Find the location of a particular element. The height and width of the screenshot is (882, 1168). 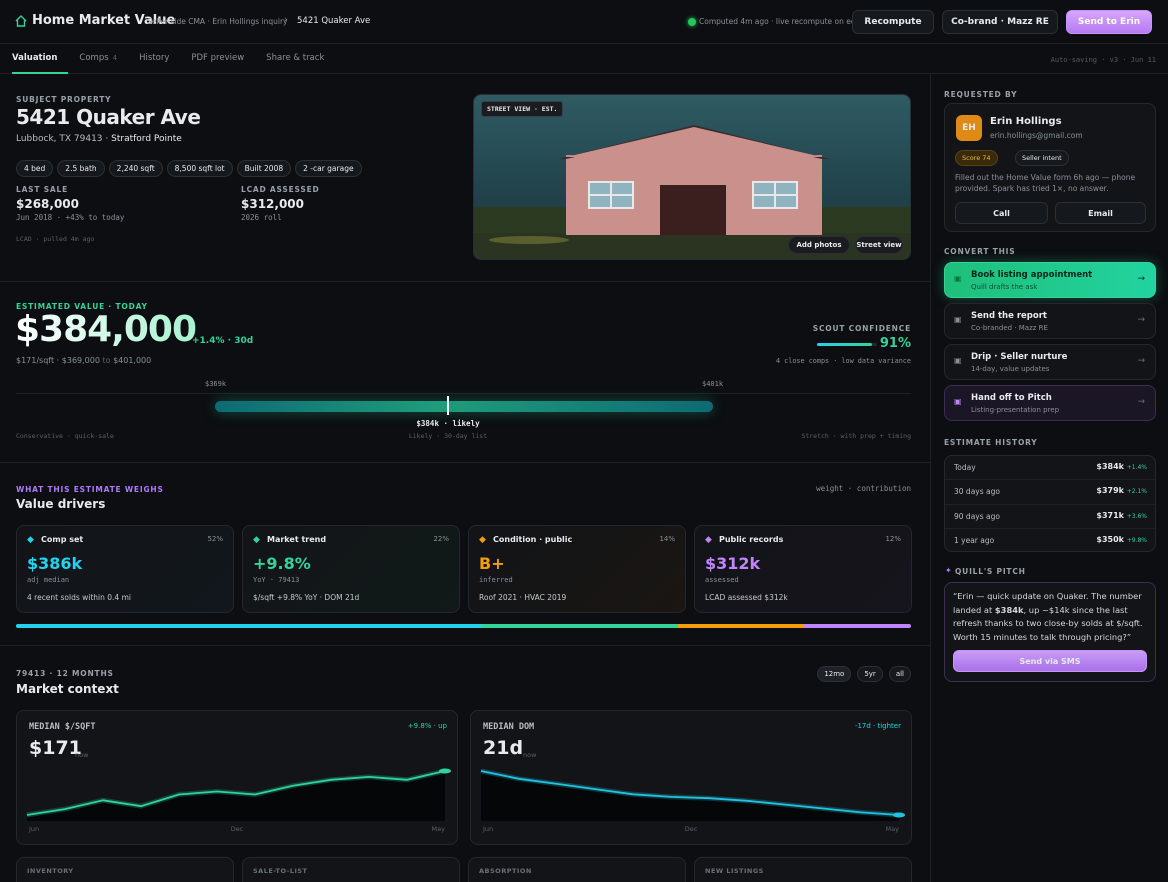

confidence-note: 4 close comps · low data variance is located at coordinates (843, 361).